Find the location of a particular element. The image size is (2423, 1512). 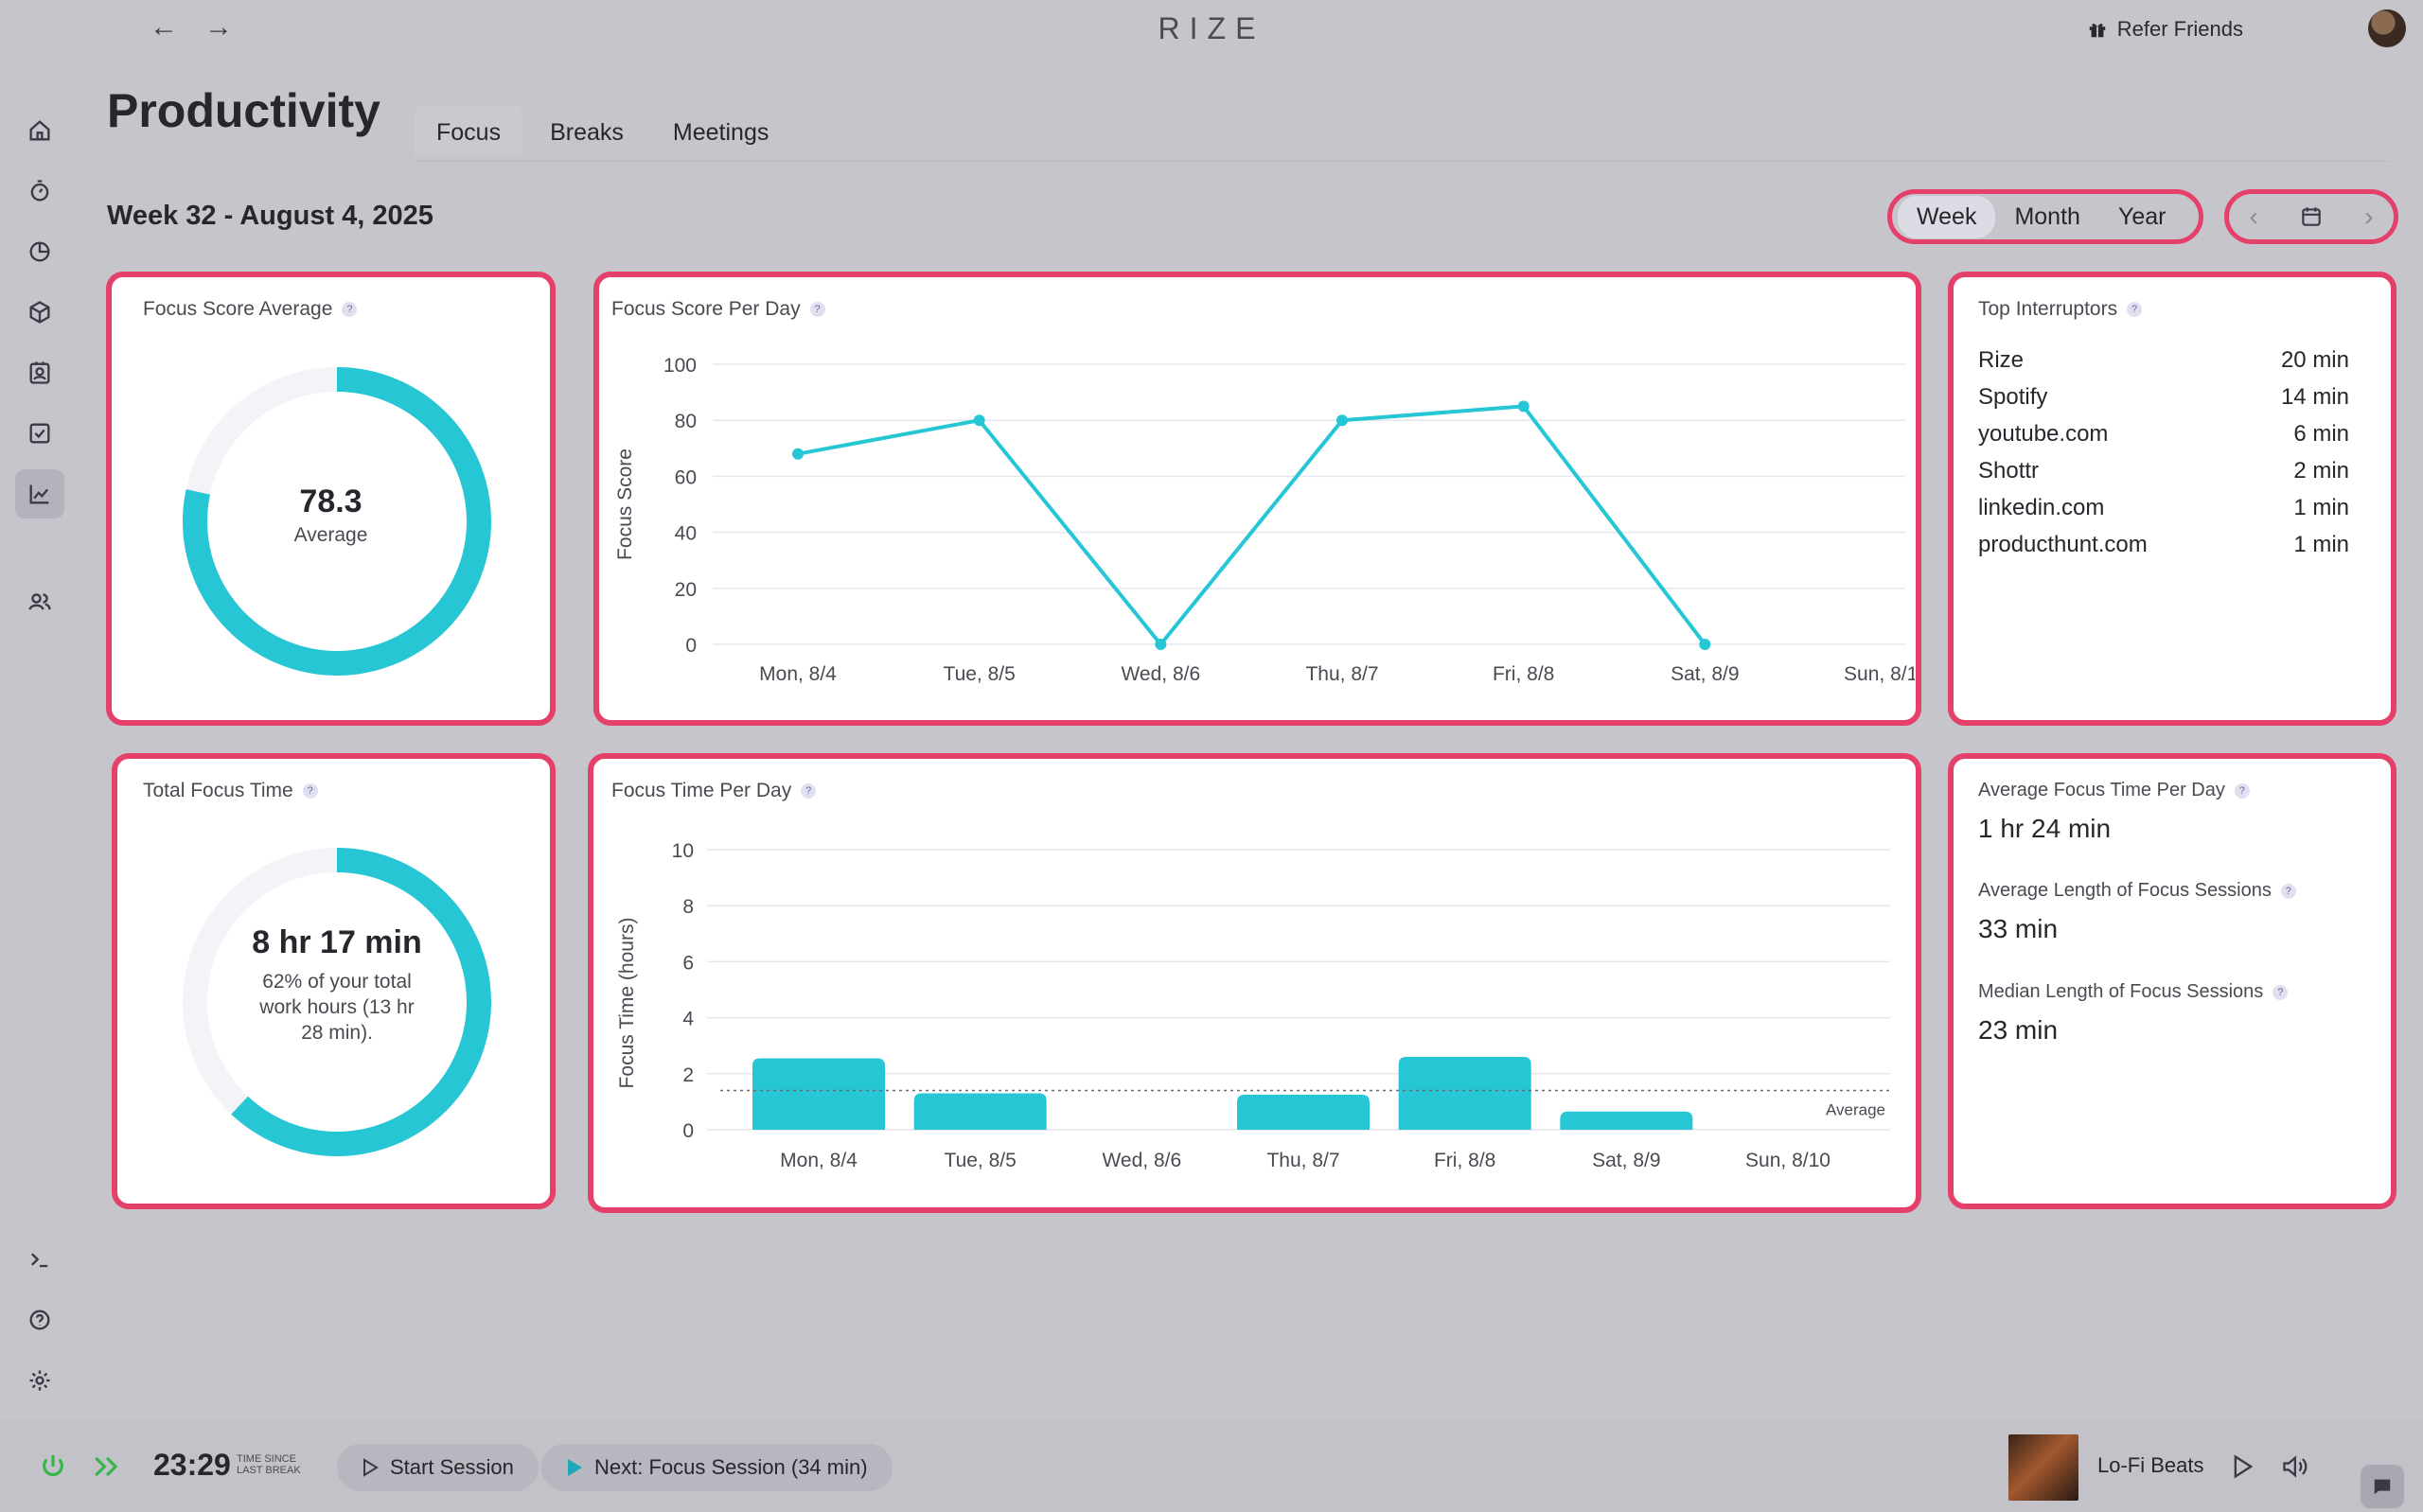

card-title: Total Focus Time is located at coordinates (218, 790).